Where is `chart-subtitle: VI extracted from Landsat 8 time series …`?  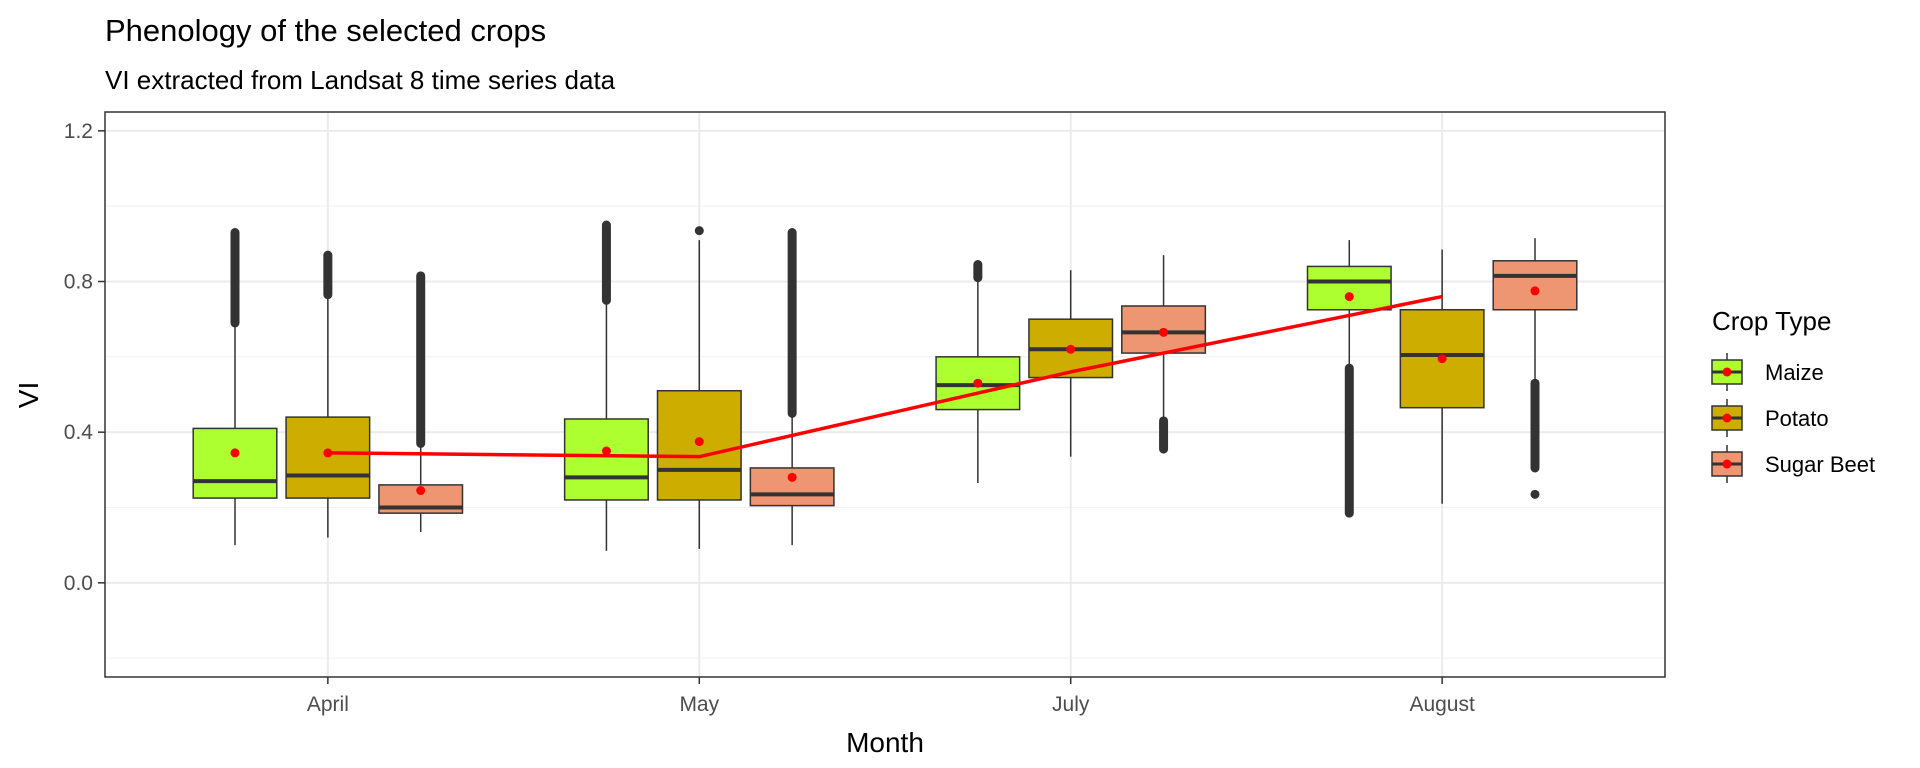
chart-subtitle: VI extracted from Landsat 8 time series … is located at coordinates (360, 80).